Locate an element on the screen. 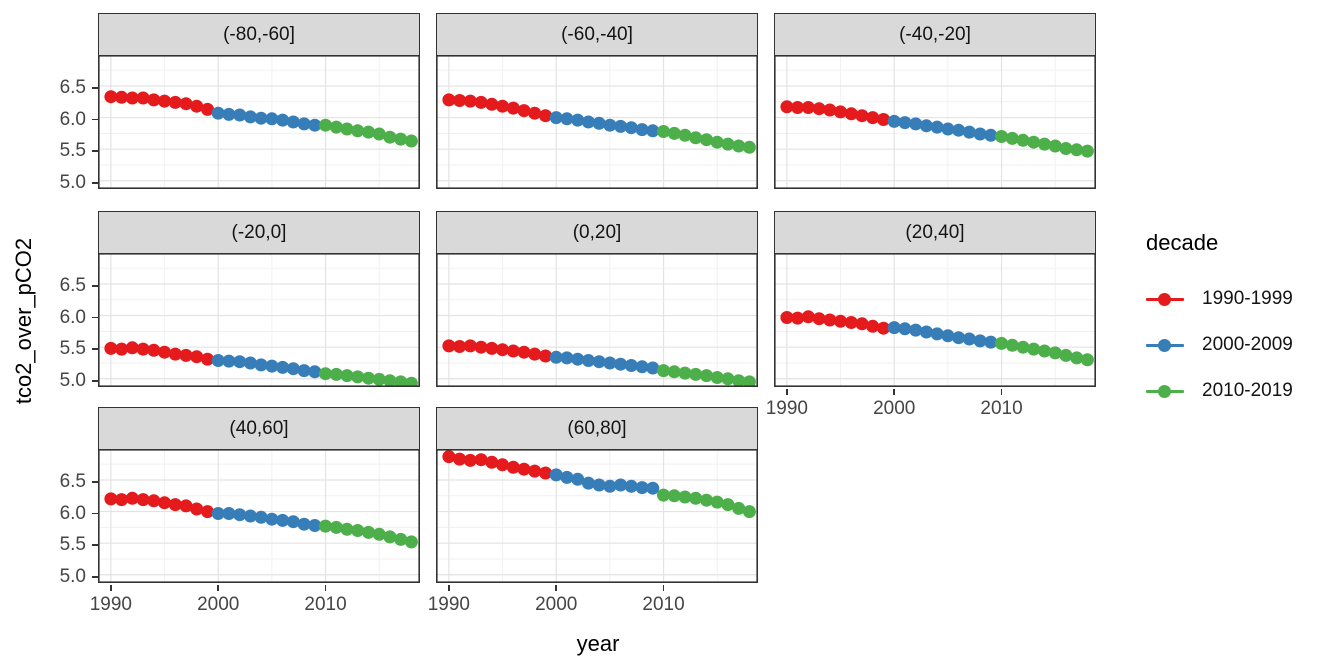  facet-strip-label: (0,20] is located at coordinates (597, 232).